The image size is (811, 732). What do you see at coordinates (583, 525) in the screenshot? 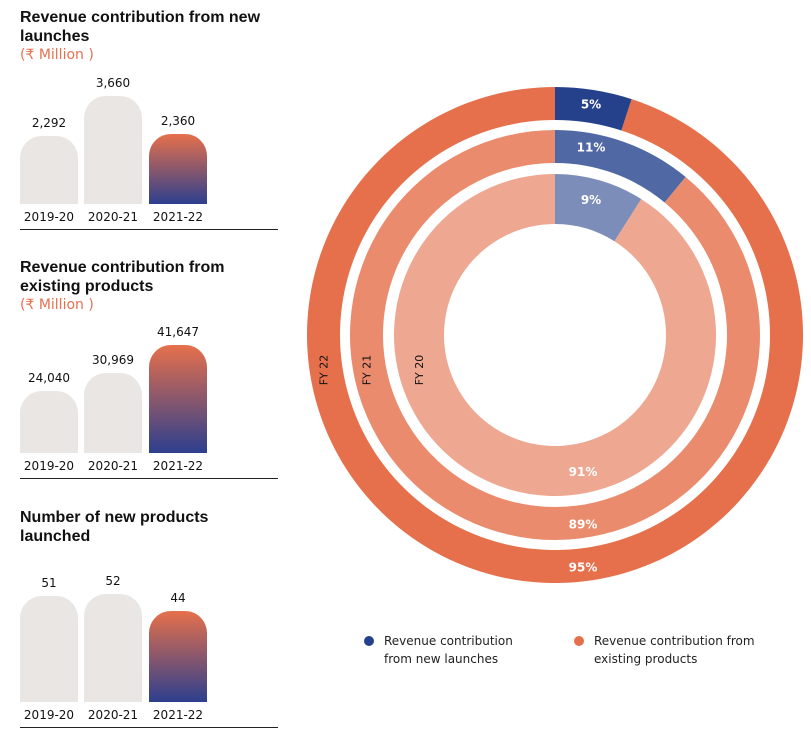
I see `existing-products-pct-label: 89%` at bounding box center [583, 525].